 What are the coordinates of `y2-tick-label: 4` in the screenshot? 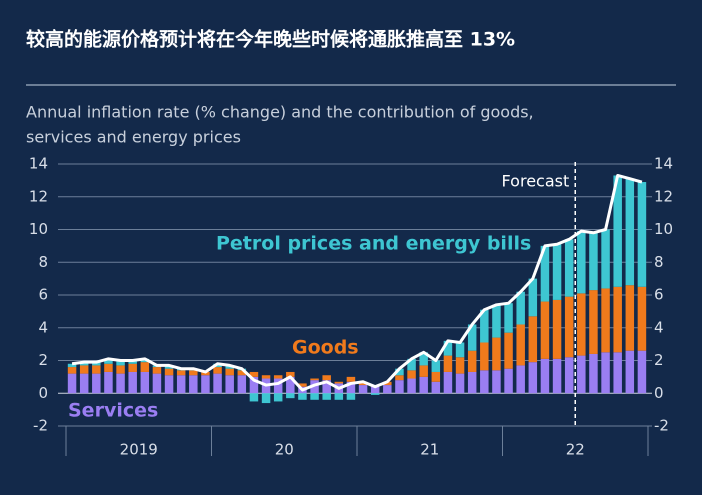 It's located at (659, 327).